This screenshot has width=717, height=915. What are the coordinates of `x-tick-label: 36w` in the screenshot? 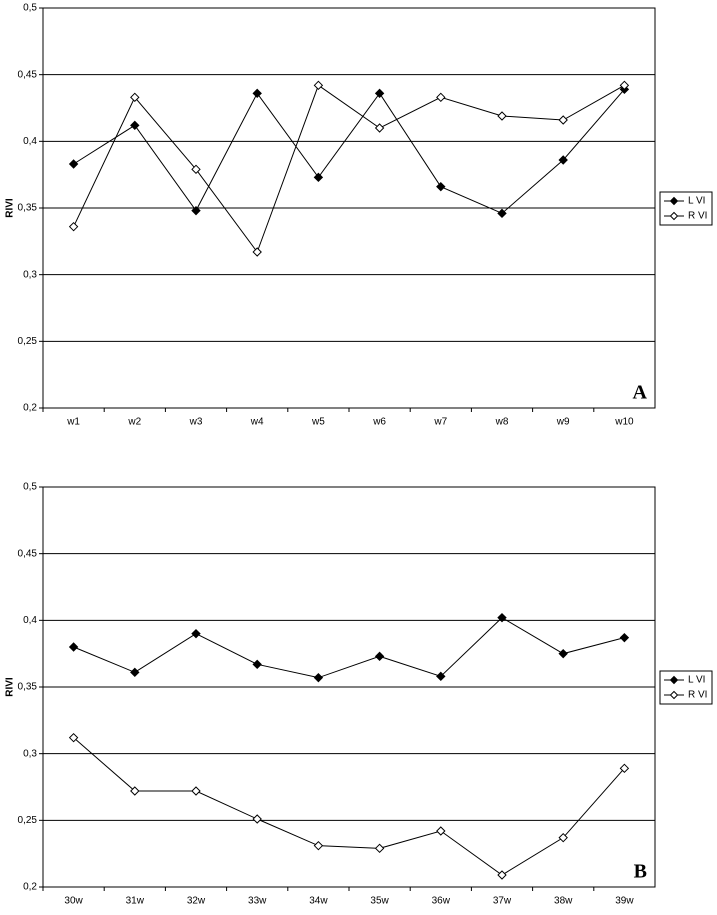 It's located at (441, 901).